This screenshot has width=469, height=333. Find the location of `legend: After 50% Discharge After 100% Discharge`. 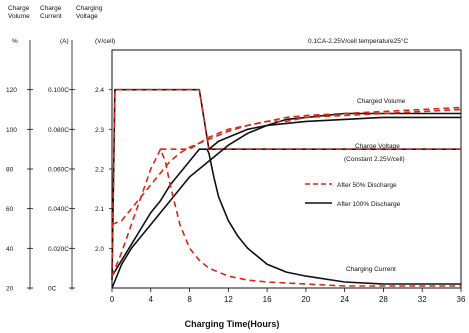

legend: After 50% Discharge After 100% Discharge is located at coordinates (353, 195).